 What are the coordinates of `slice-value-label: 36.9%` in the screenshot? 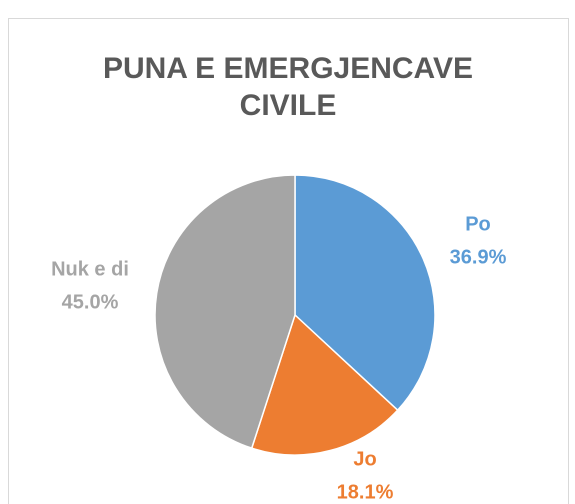 It's located at (478, 257).